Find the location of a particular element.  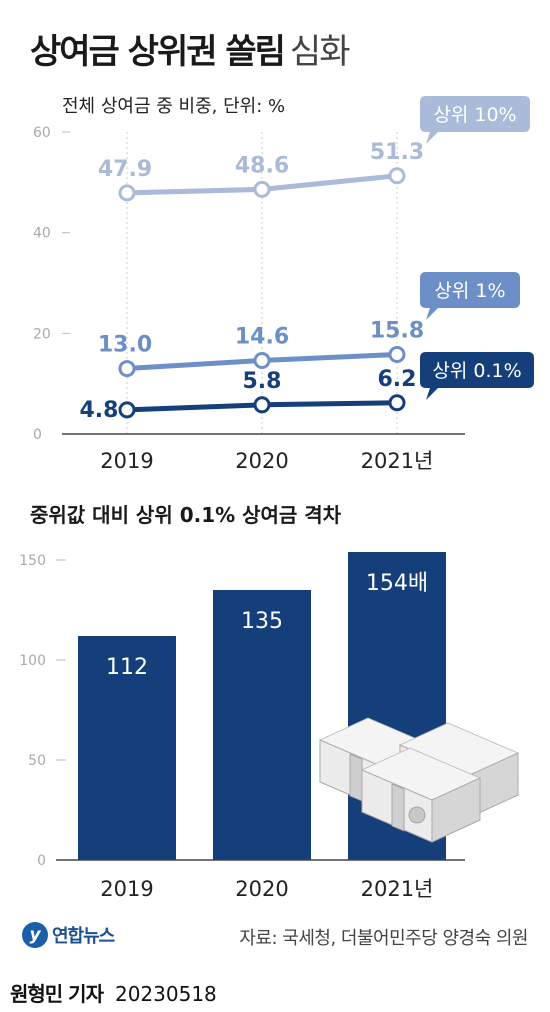

title-light: 심화 is located at coordinates (320, 52).